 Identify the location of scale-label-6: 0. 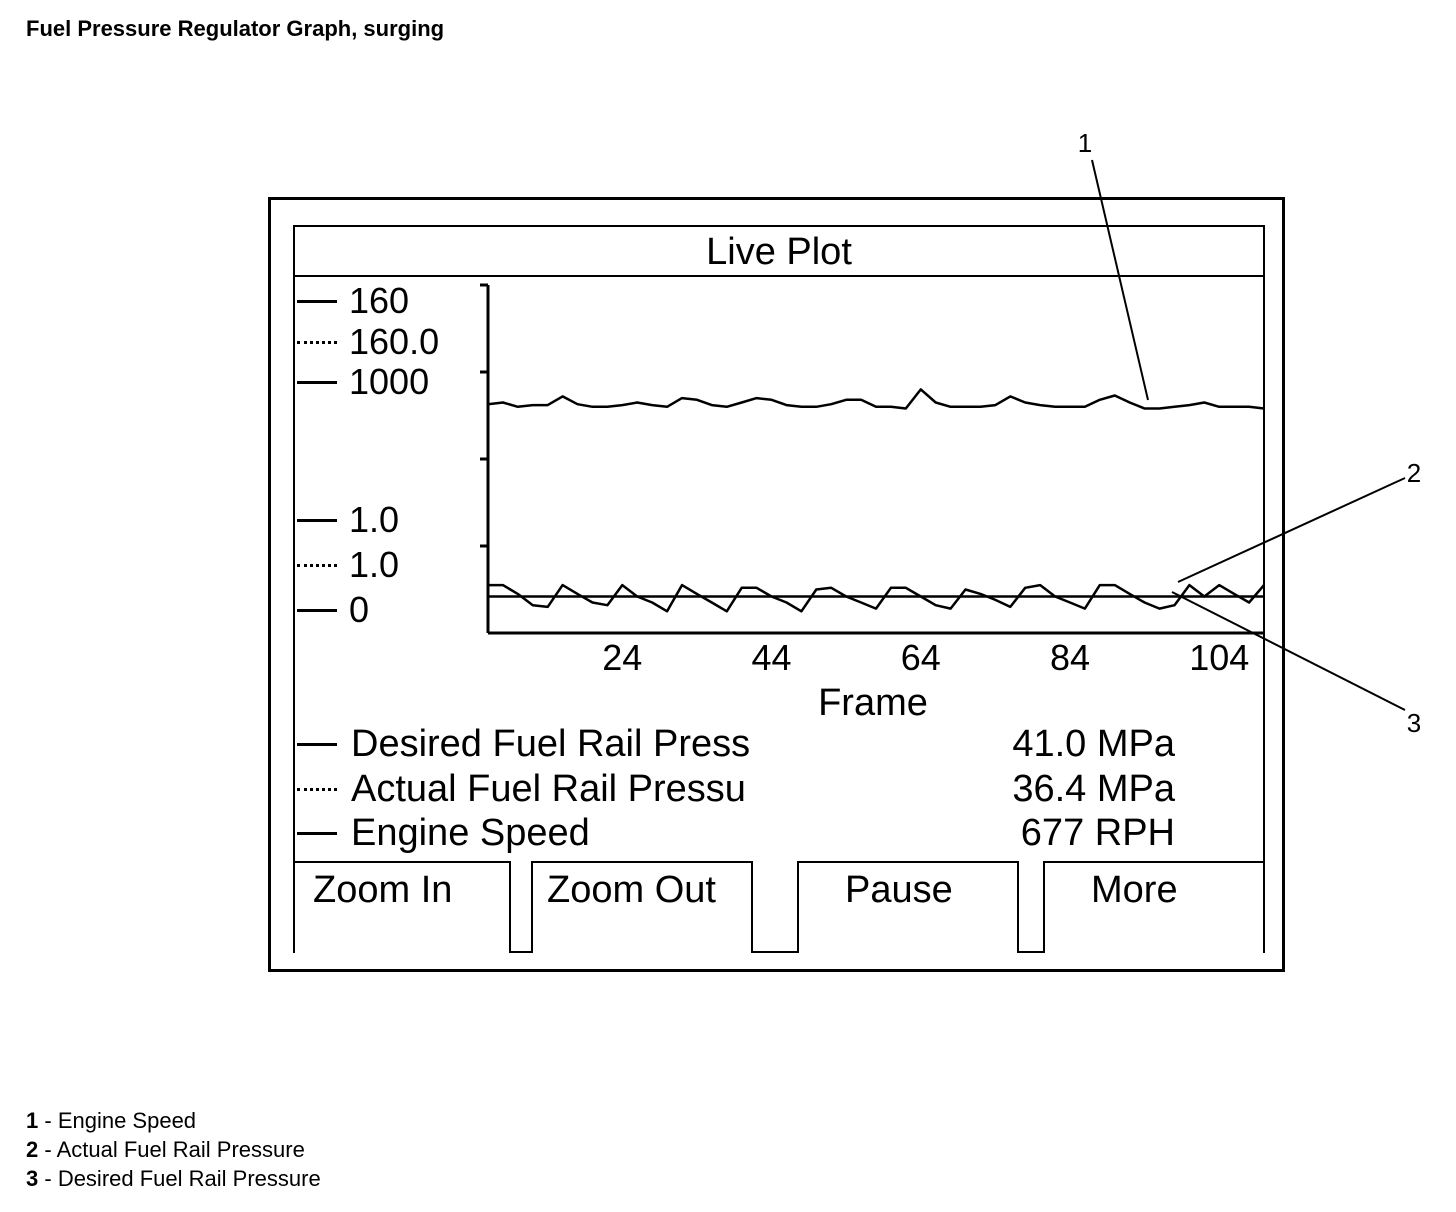
(332, 610).